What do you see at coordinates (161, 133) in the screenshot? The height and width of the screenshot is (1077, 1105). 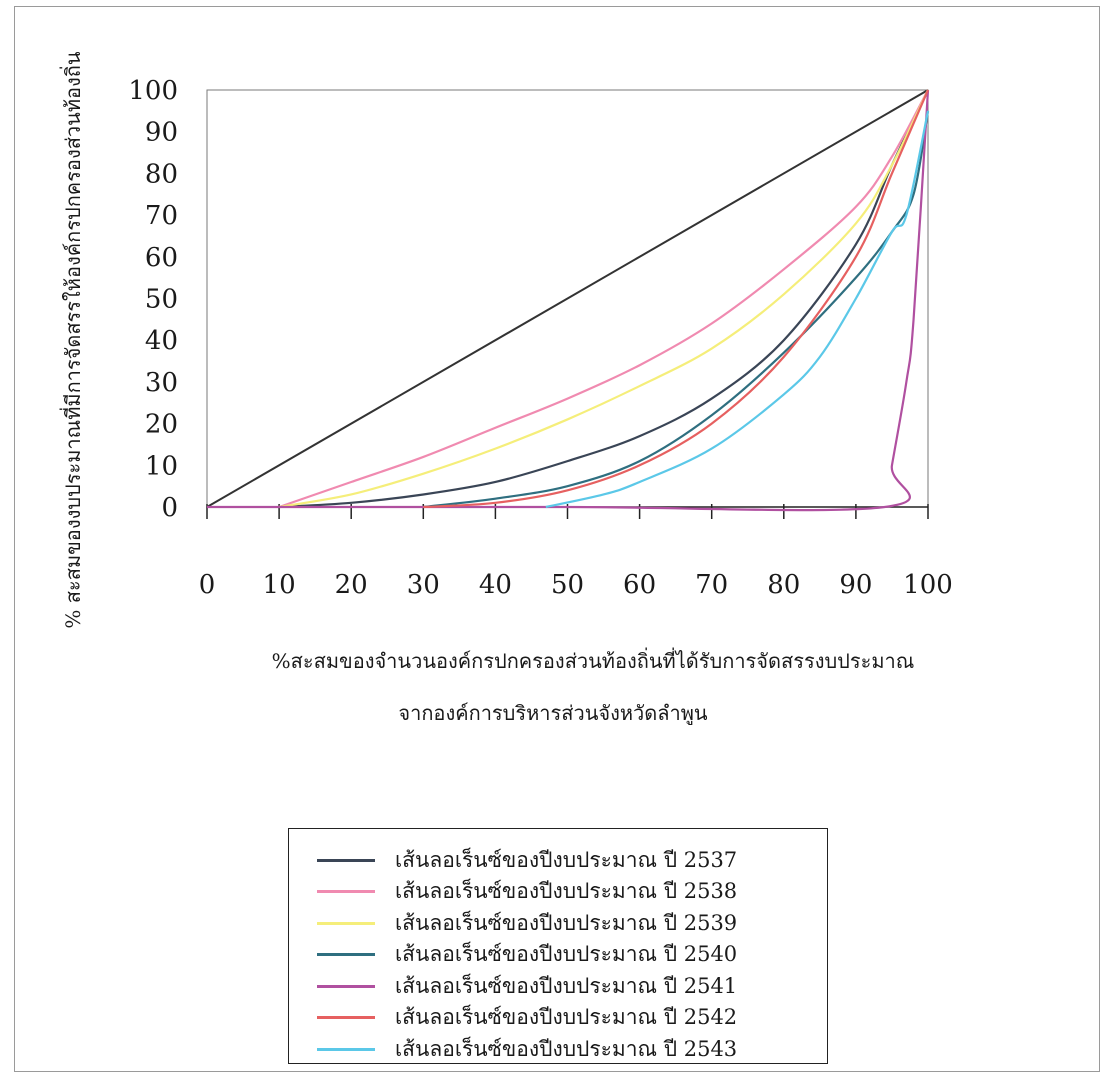 I see `y-tick-label: 90` at bounding box center [161, 133].